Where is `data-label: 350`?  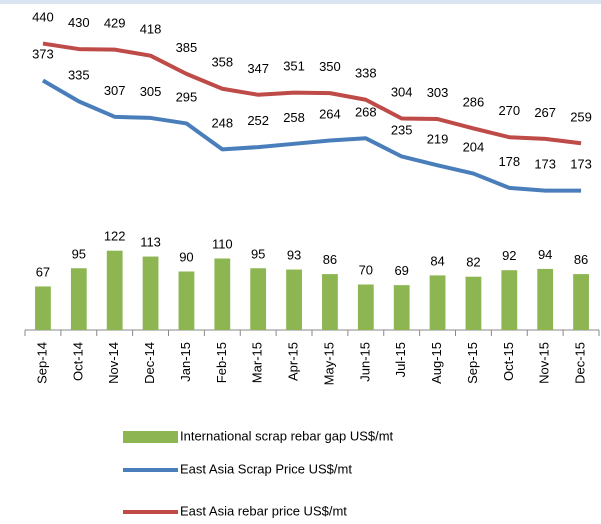 data-label: 350 is located at coordinates (330, 66).